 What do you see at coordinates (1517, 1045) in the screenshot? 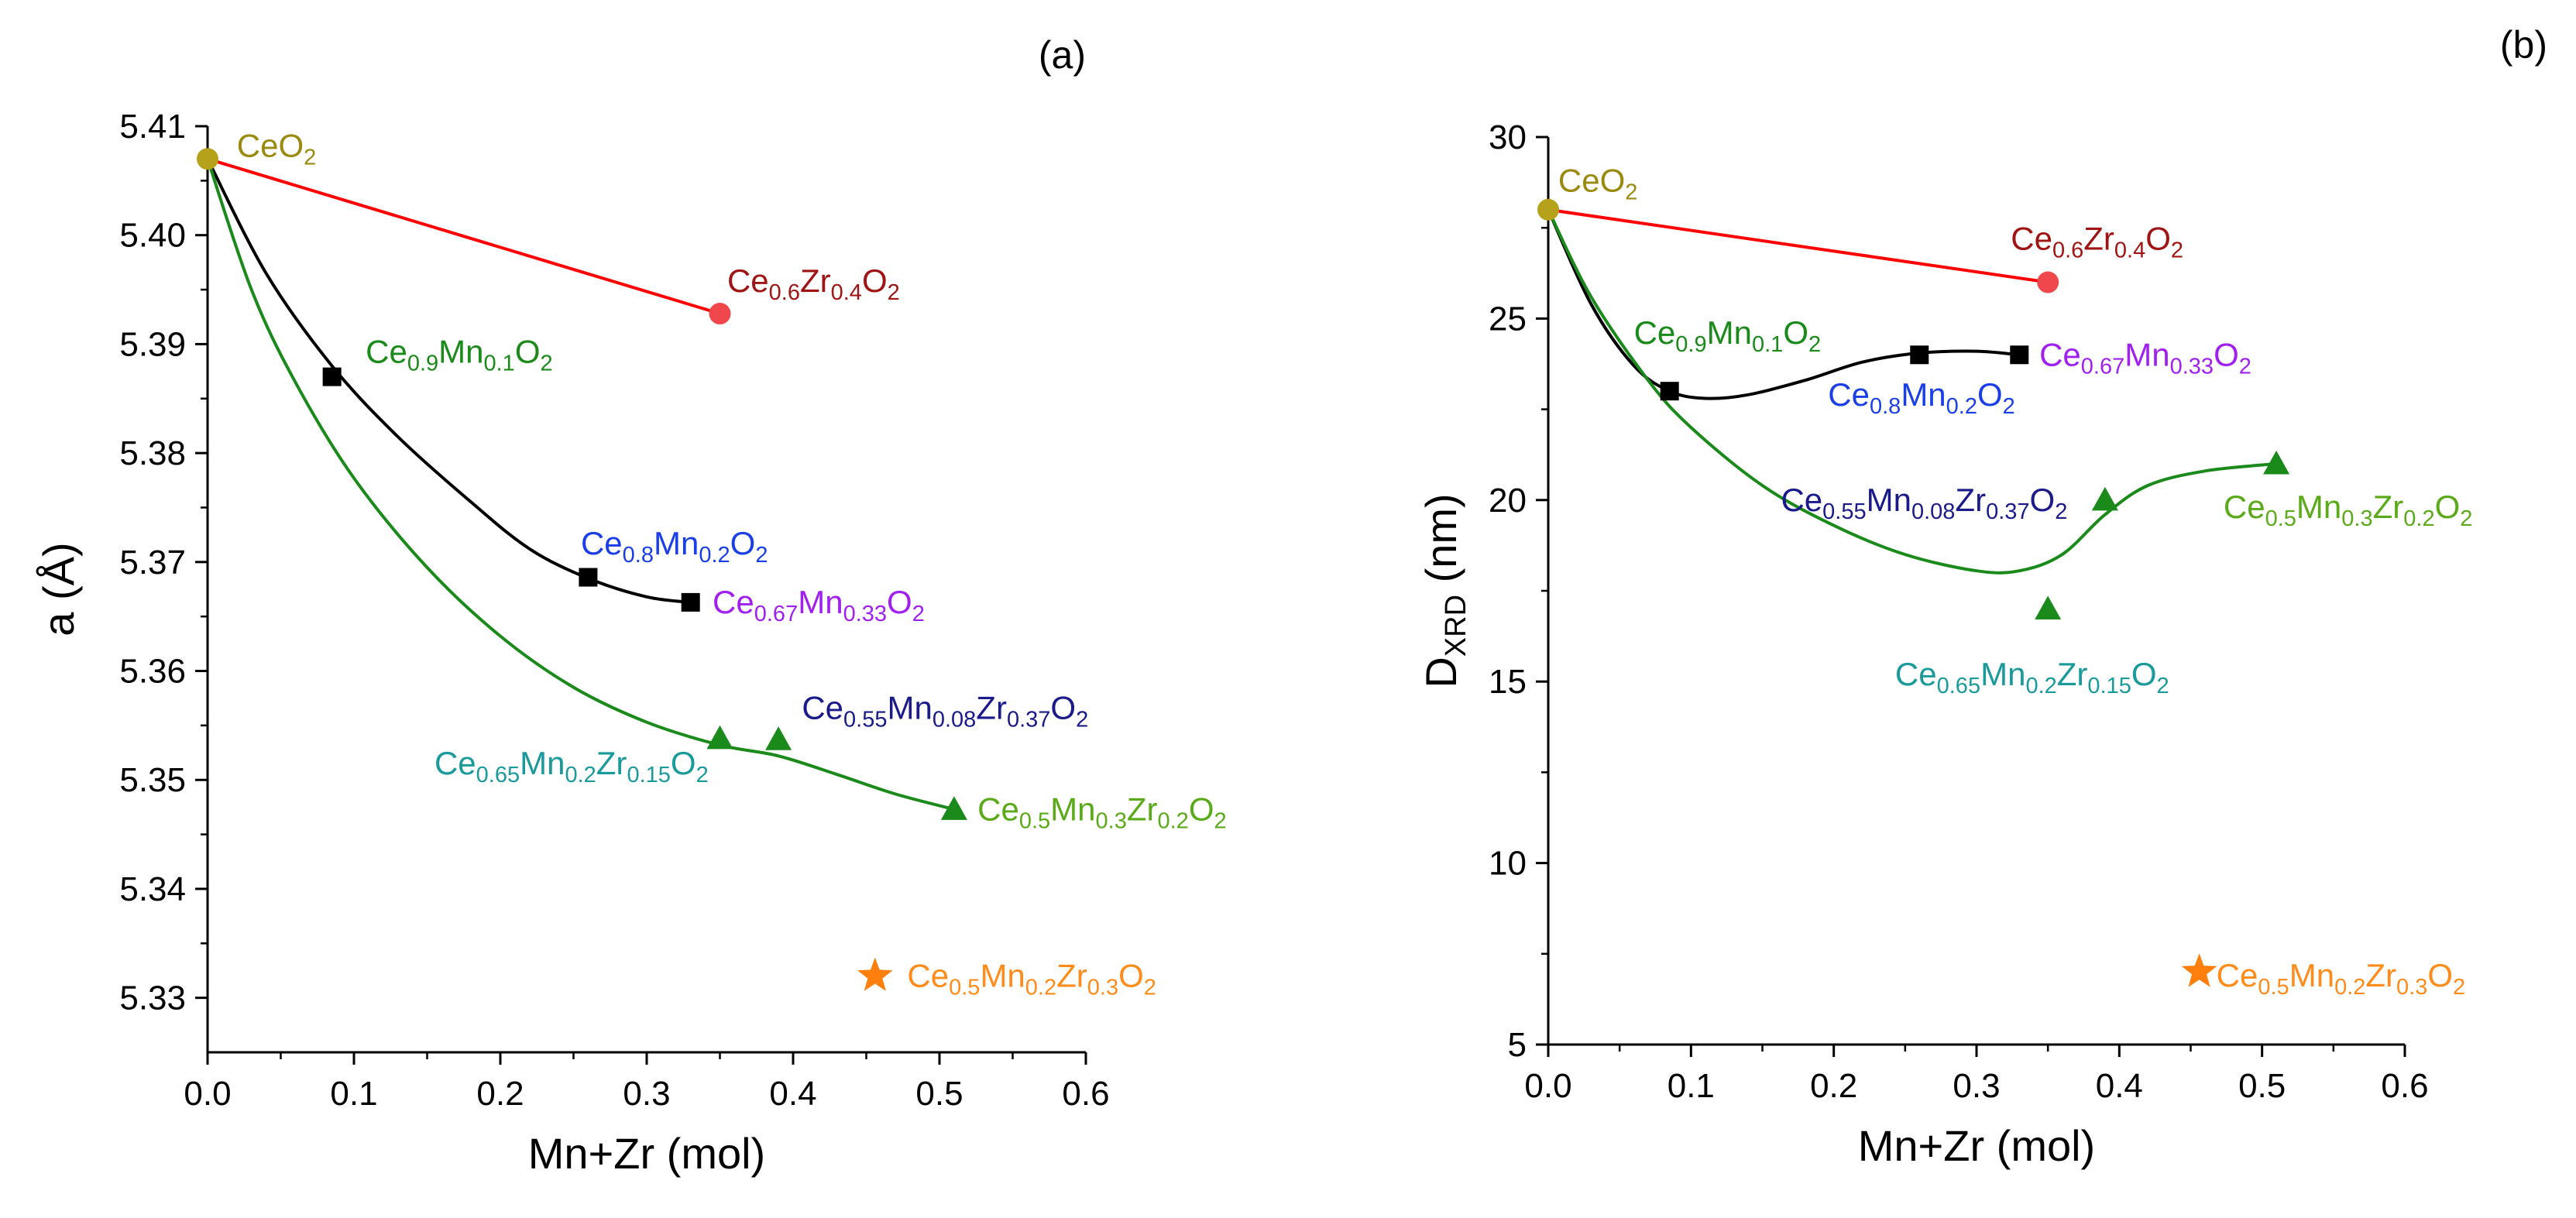
I see `y-tick-label: 5` at bounding box center [1517, 1045].